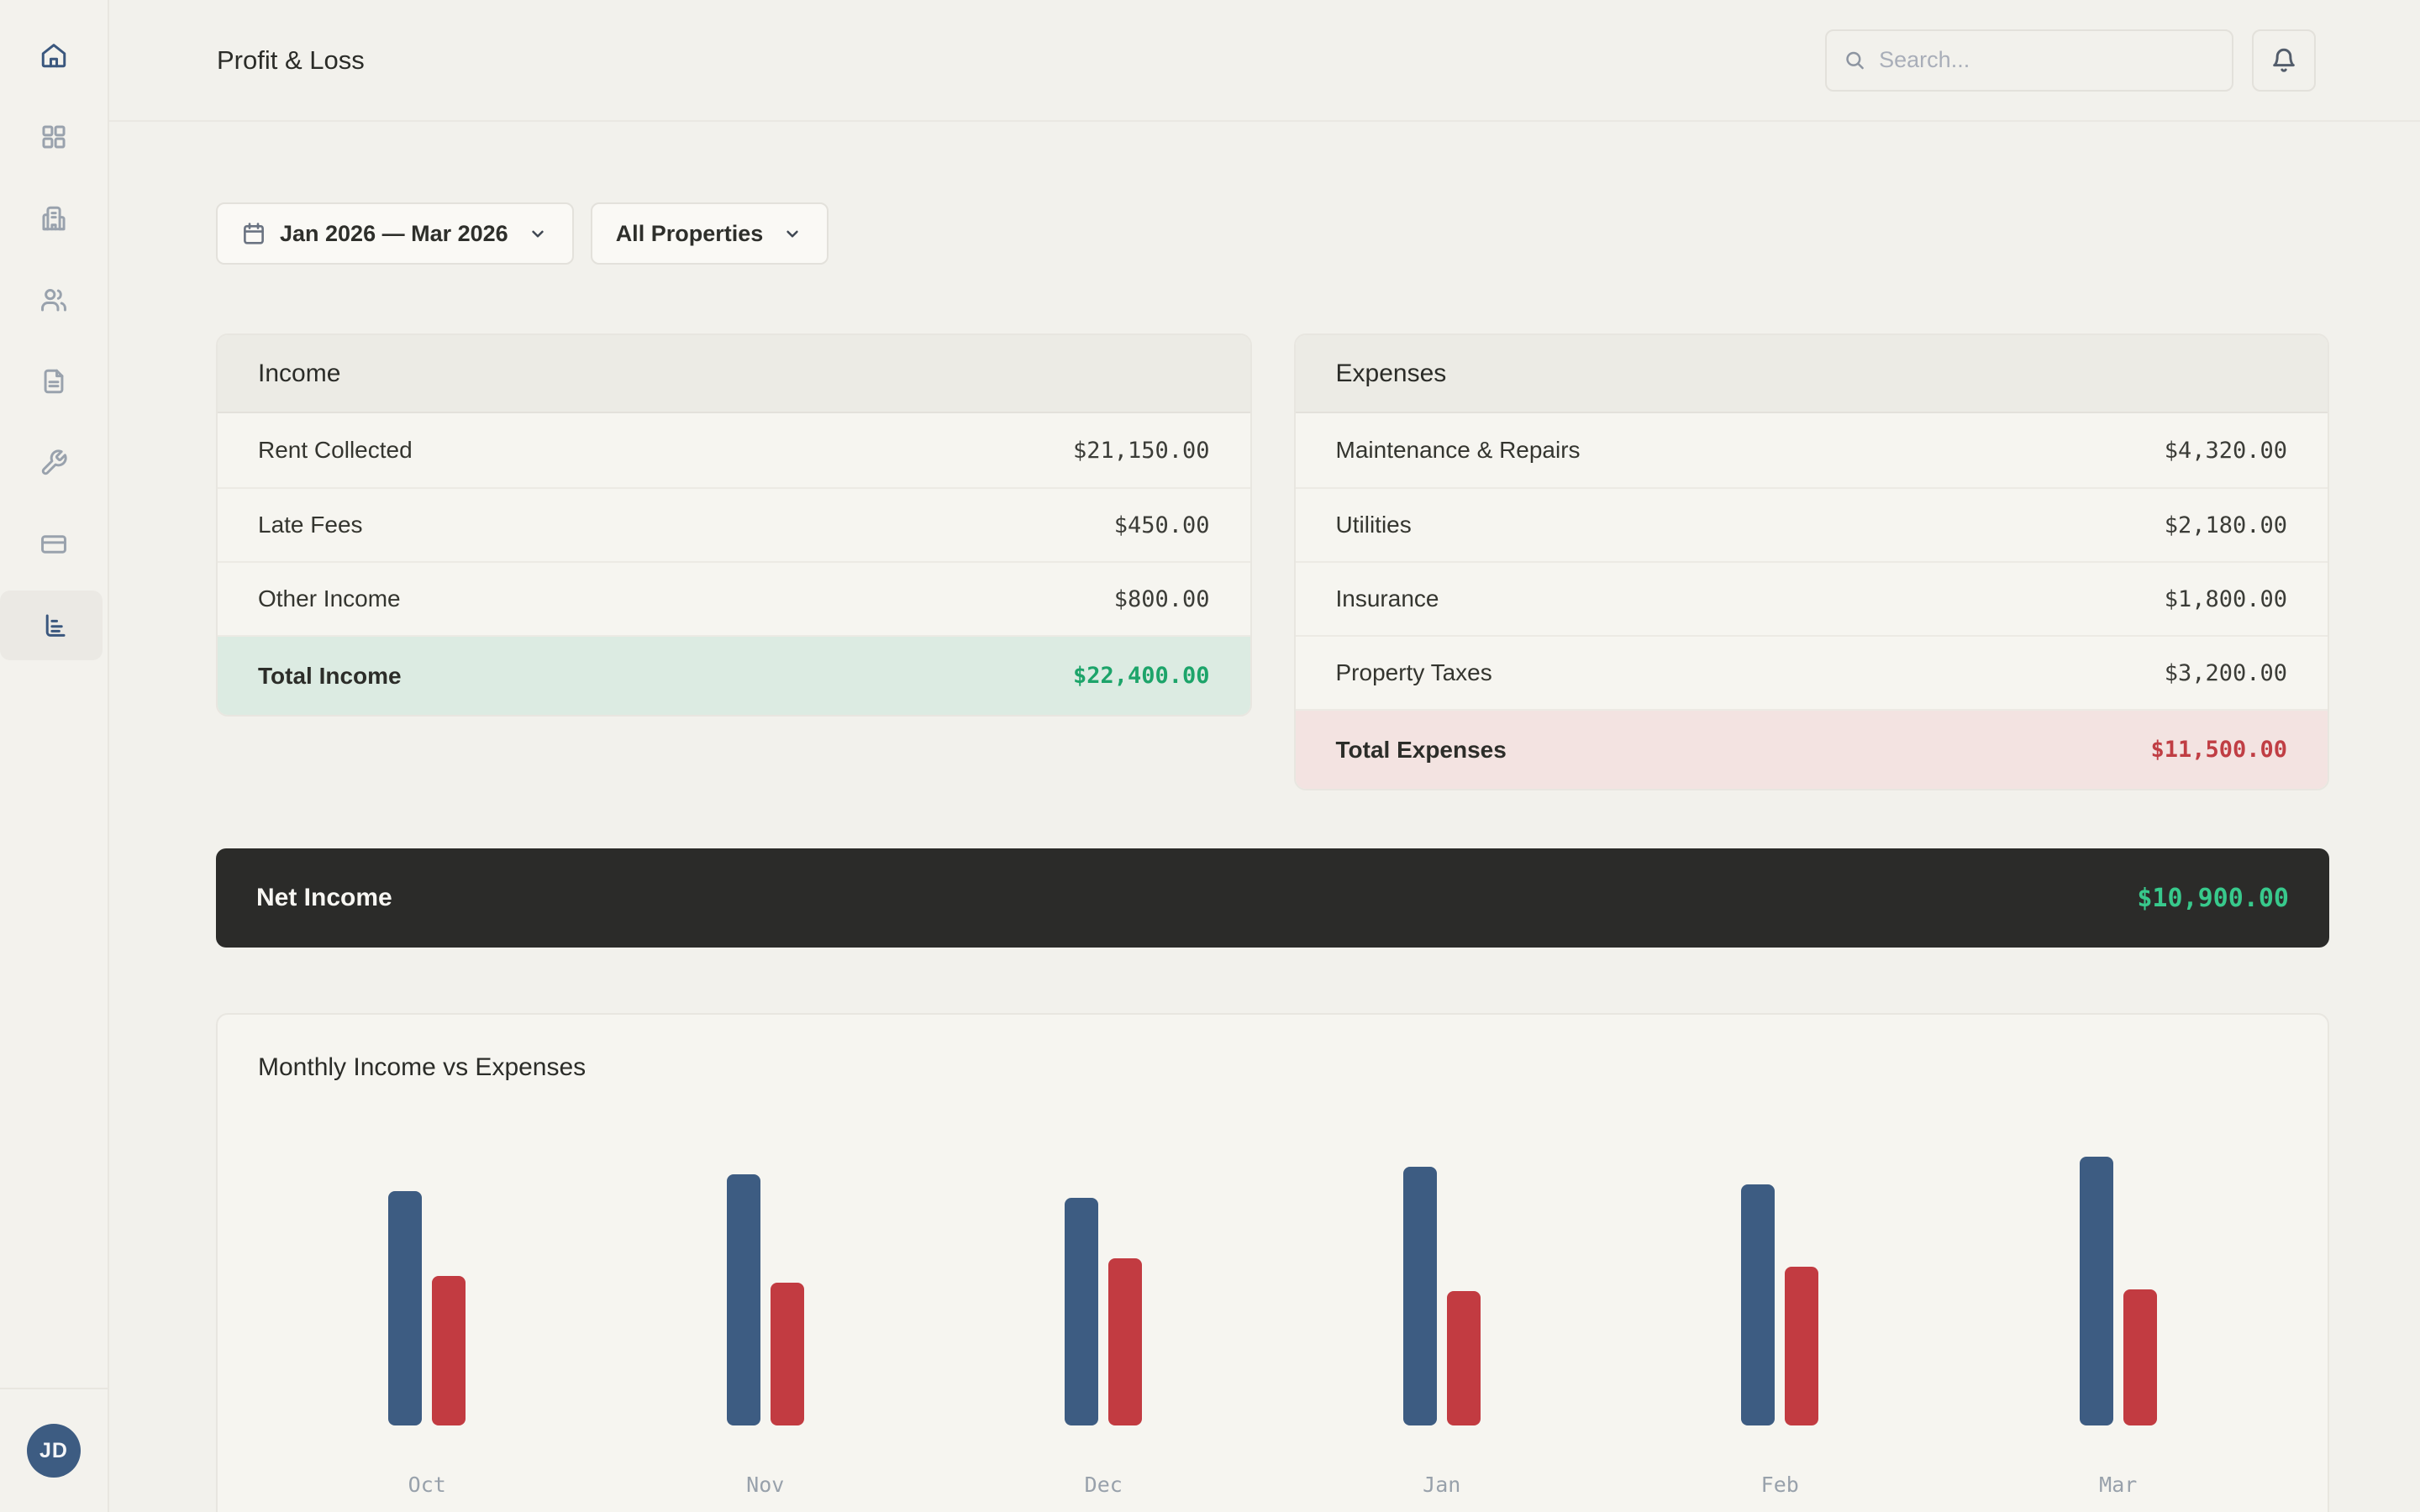 The image size is (2420, 1512). I want to click on calendar-icon, so click(254, 233).